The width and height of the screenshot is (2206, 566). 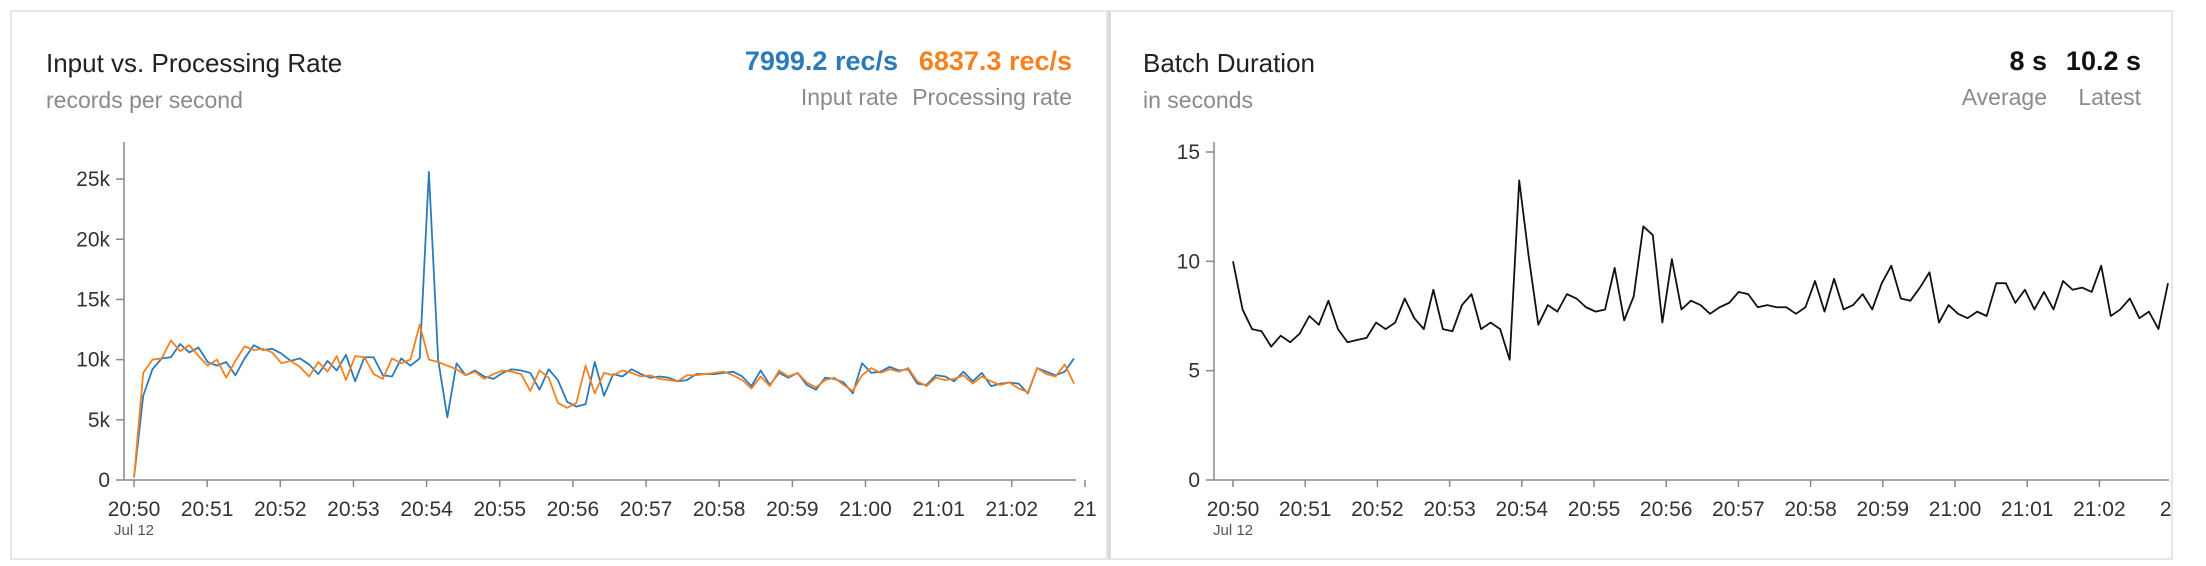 I want to click on batch-x-date-label: Jul 12, so click(x=1233, y=530).